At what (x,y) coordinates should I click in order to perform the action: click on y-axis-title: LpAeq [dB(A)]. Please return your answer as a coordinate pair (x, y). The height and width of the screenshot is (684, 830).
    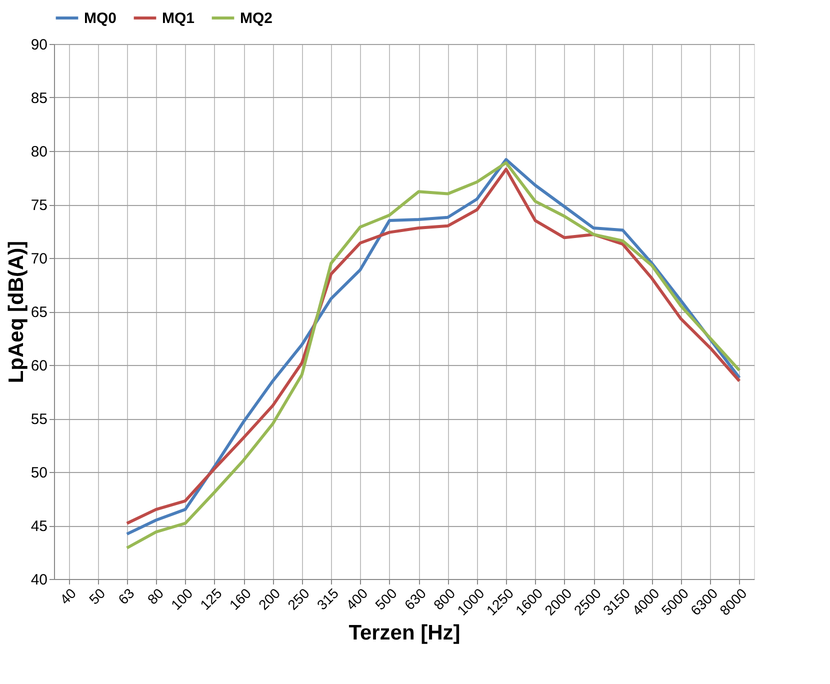
    Looking at the image, I should click on (16, 312).